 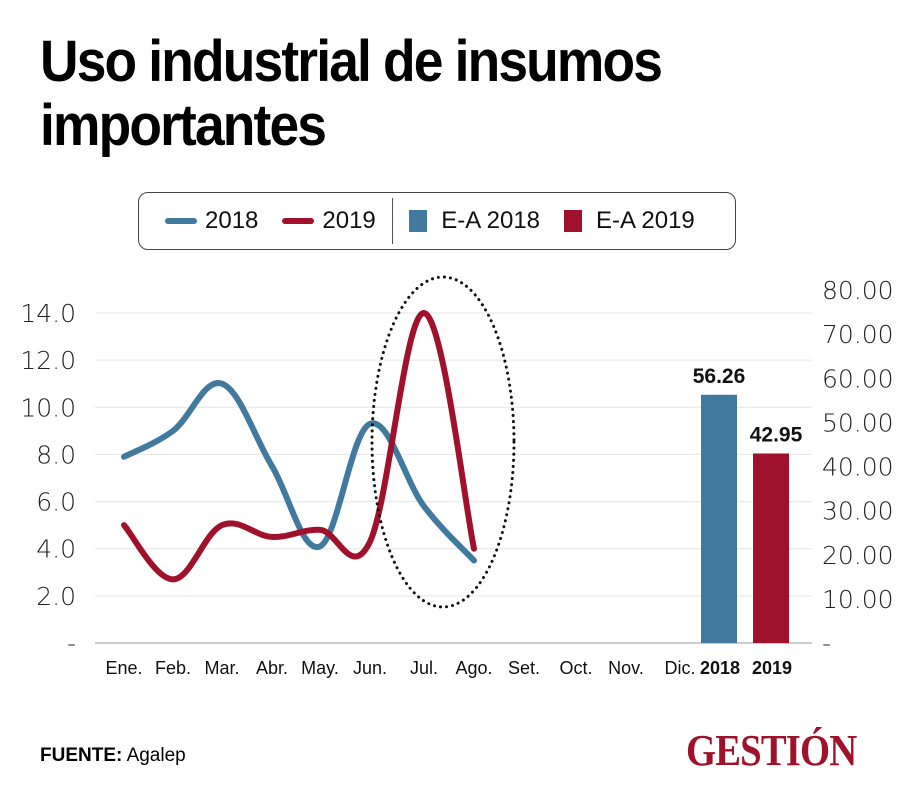 What do you see at coordinates (221, 668) in the screenshot?
I see `x-axis-tick-label: Mar.` at bounding box center [221, 668].